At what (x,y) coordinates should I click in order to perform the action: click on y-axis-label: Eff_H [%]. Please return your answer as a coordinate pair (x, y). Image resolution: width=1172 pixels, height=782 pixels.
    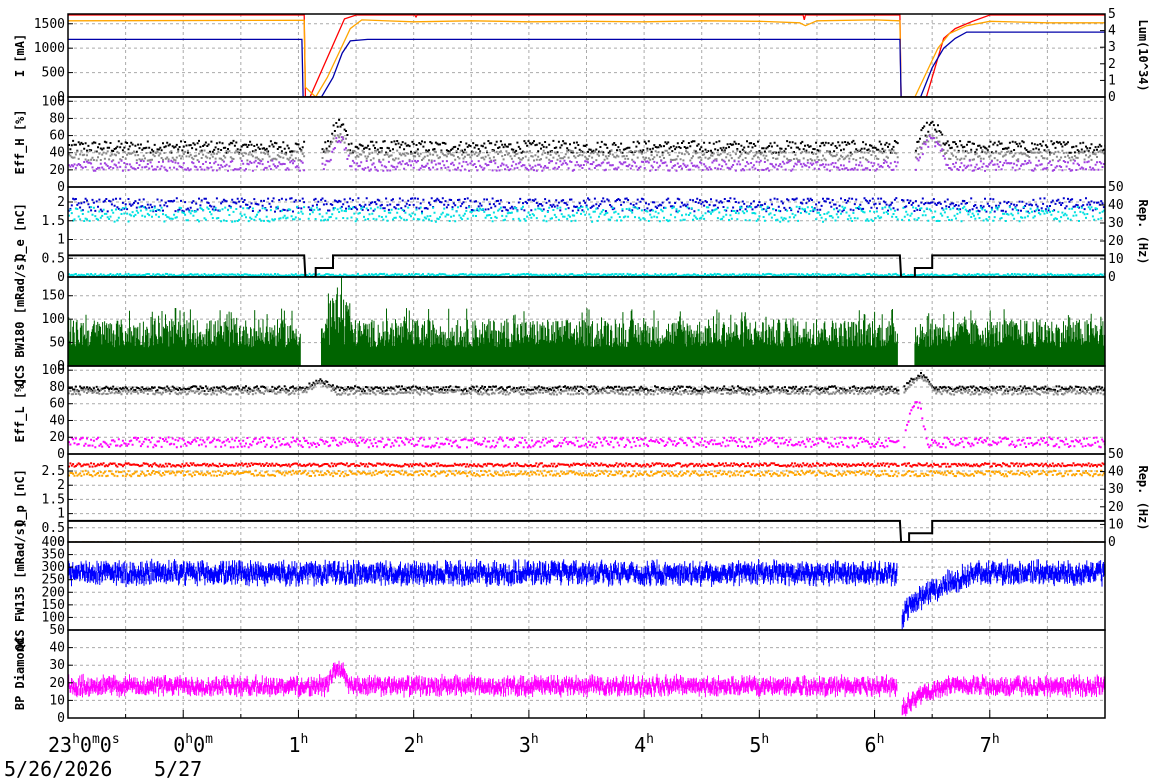
    Looking at the image, I should click on (20, 141).